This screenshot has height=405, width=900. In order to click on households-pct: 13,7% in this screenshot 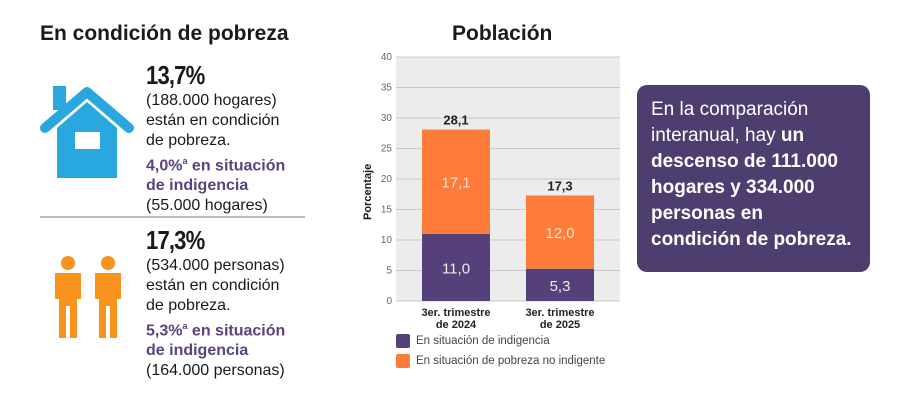, I will do `click(175, 75)`.